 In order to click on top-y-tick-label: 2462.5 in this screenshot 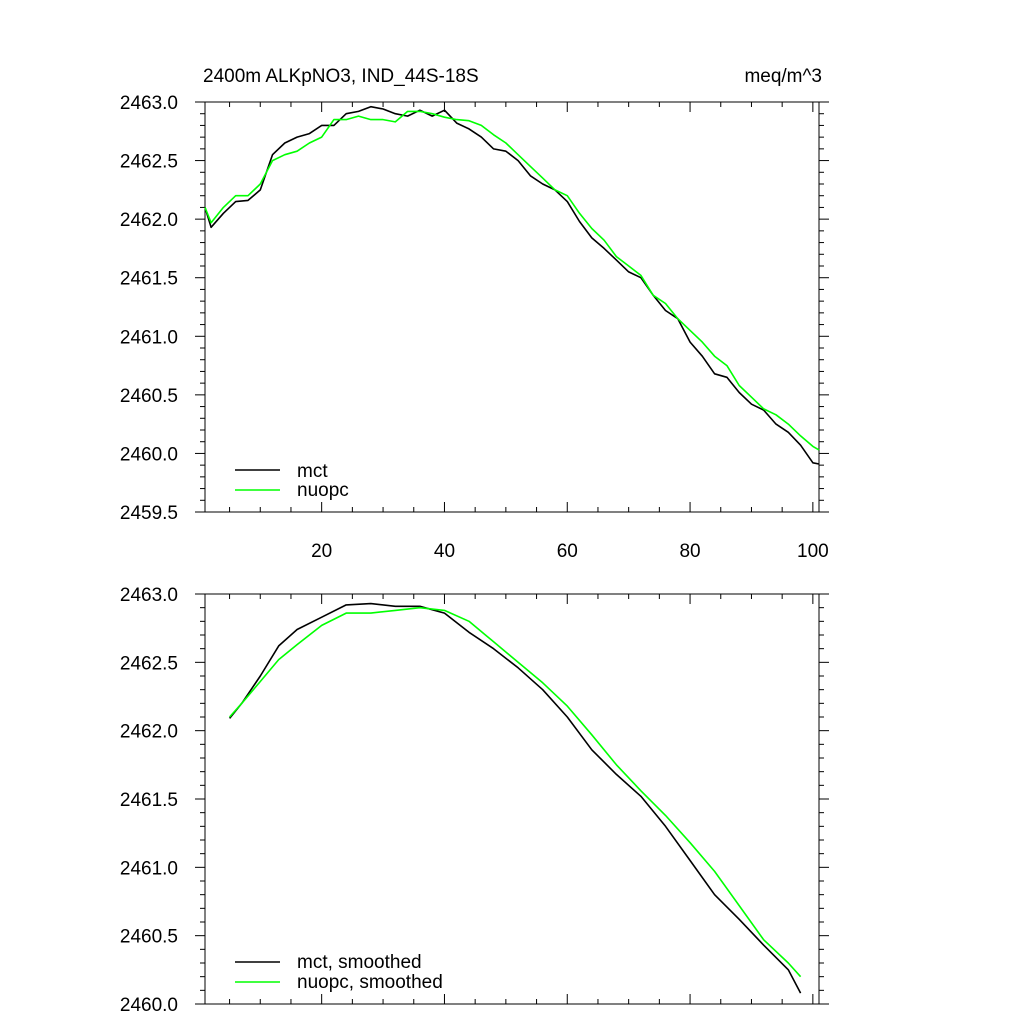, I will do `click(149, 162)`.